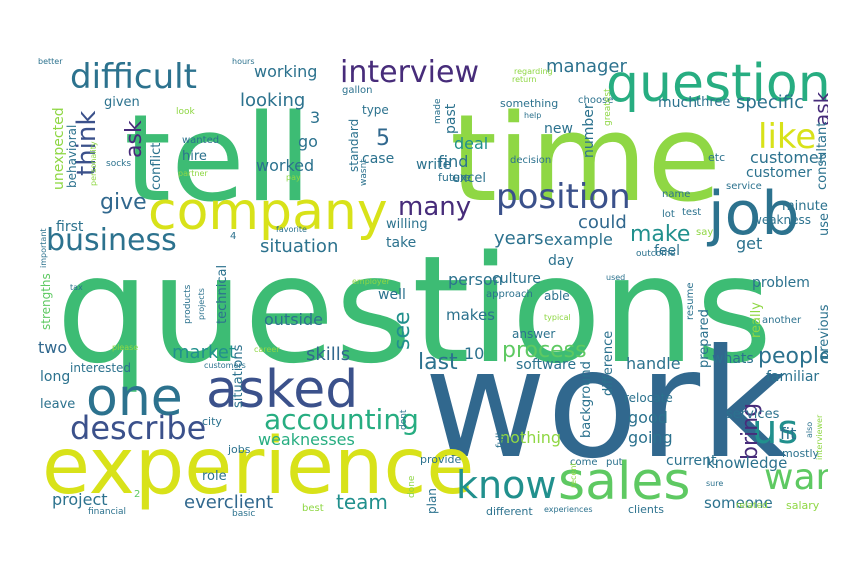 The width and height of the screenshot is (864, 576). I want to click on word-wasnt: wasnt, so click(364, 172).